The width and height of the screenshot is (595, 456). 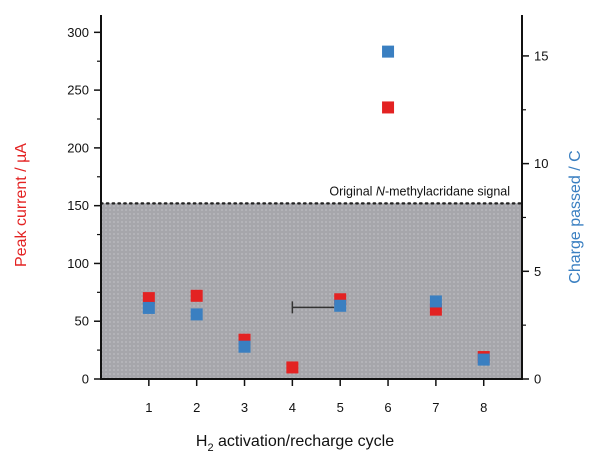 I want to click on x-tick-label: 8, so click(x=483, y=407).